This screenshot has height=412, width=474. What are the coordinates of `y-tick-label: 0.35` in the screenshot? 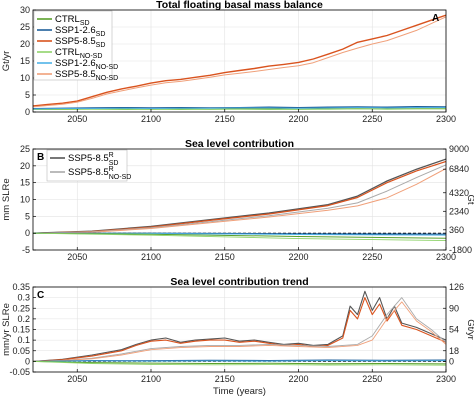 It's located at (21, 287).